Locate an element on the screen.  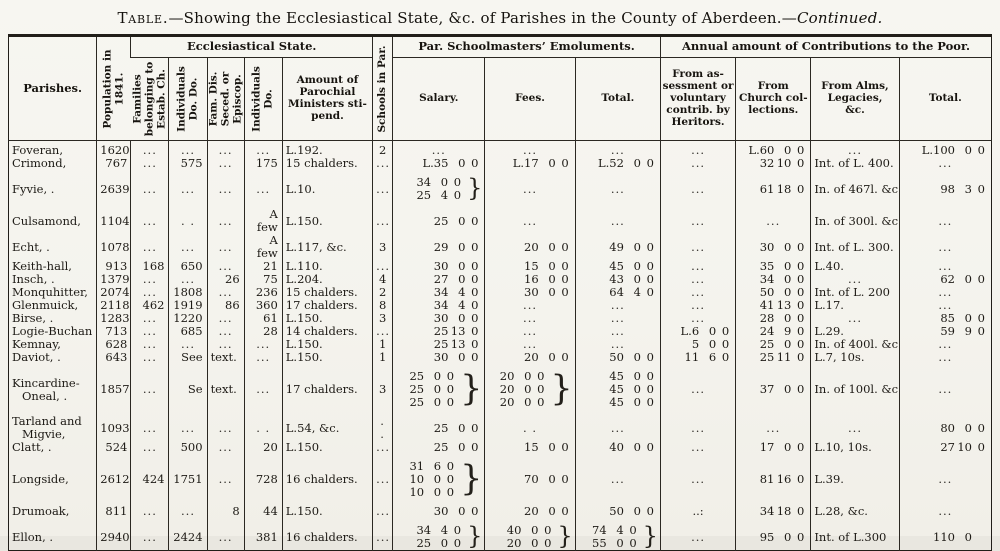
cell-schools: 1 is located at coordinates (382, 344).